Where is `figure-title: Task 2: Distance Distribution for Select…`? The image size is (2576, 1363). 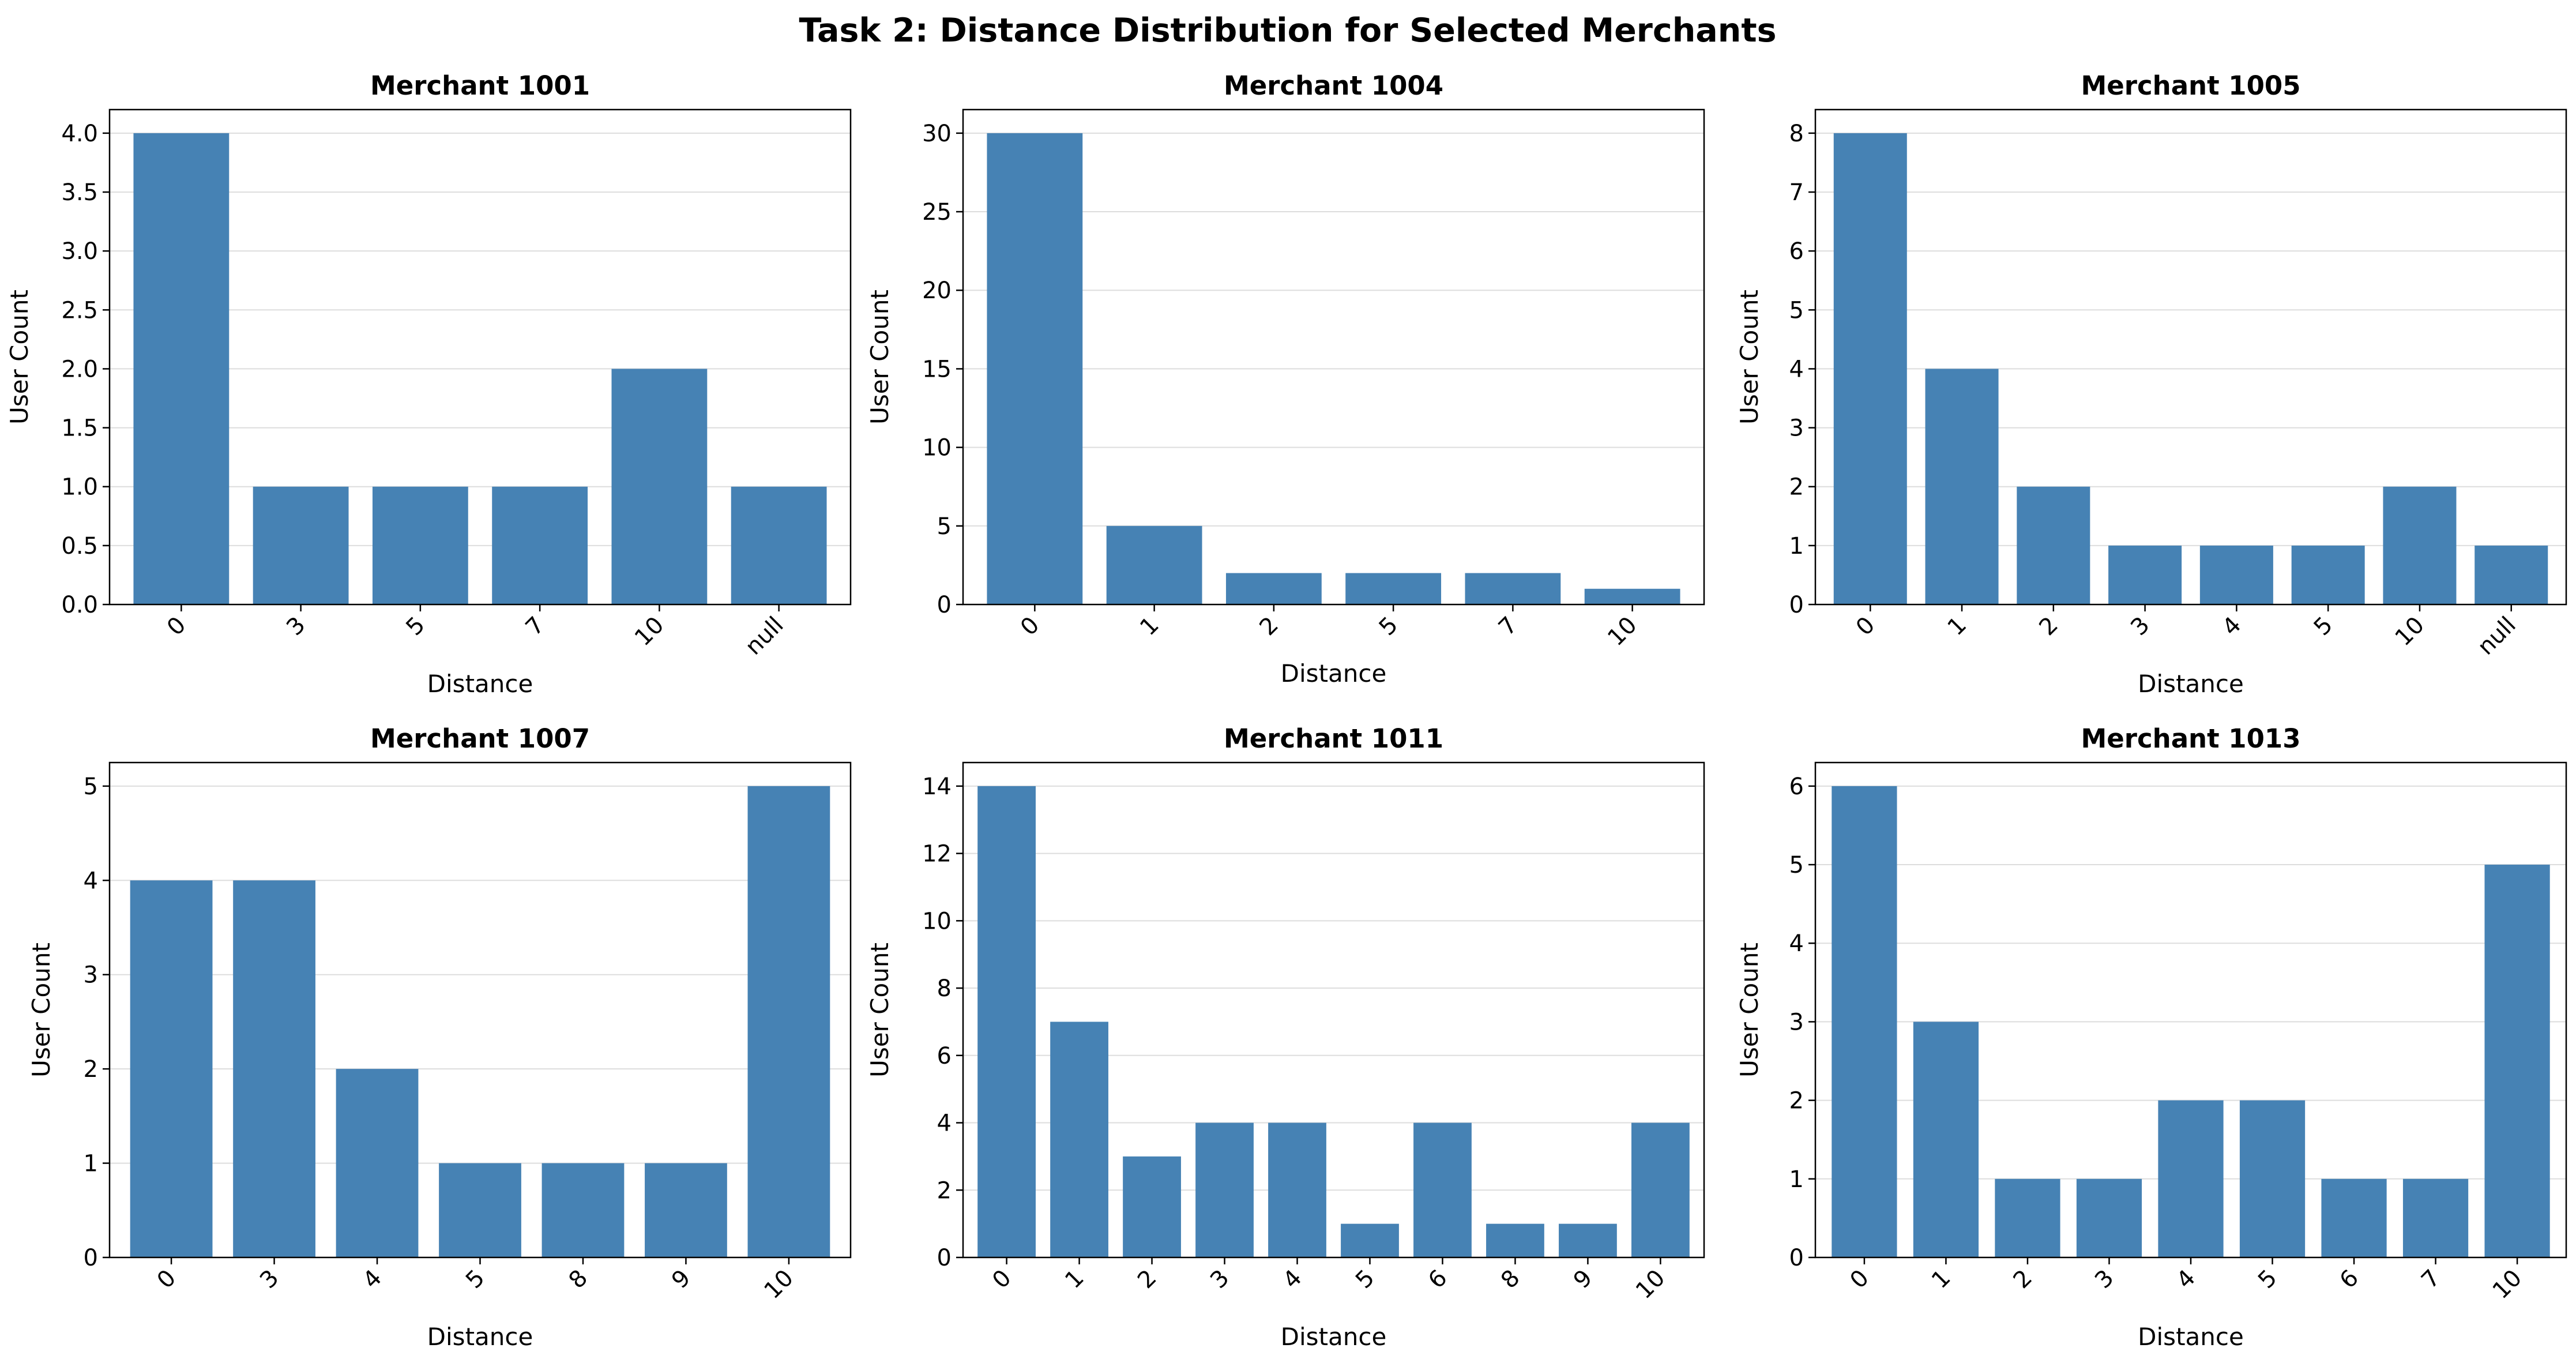
figure-title: Task 2: Distance Distribution for Select… is located at coordinates (1288, 31).